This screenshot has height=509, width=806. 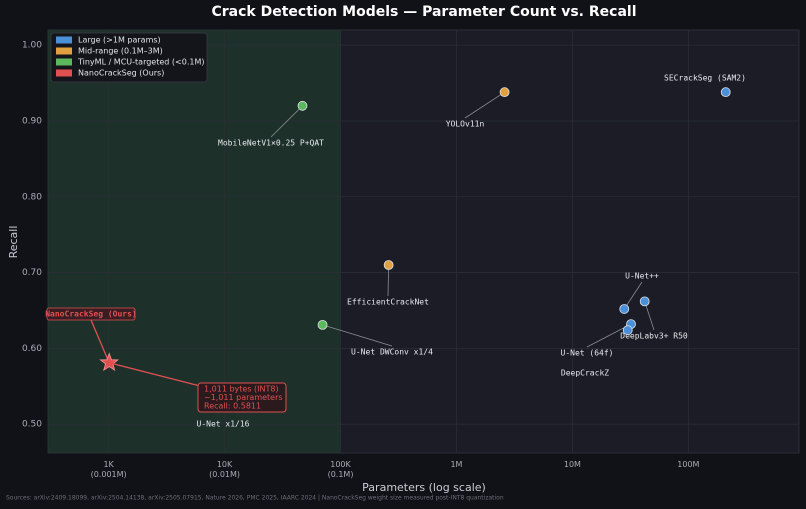 I want to click on y-tick-label: 0.80, so click(x=32, y=197).